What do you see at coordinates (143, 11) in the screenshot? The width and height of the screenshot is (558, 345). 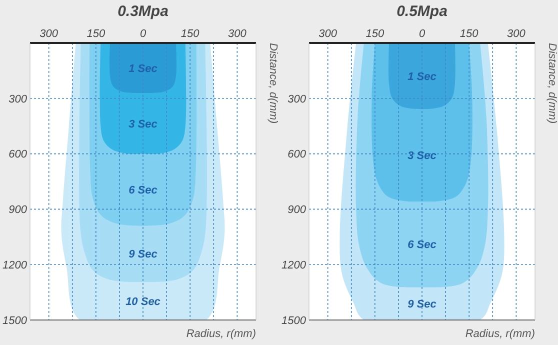 I see `chart-title: 0.3Mpa` at bounding box center [143, 11].